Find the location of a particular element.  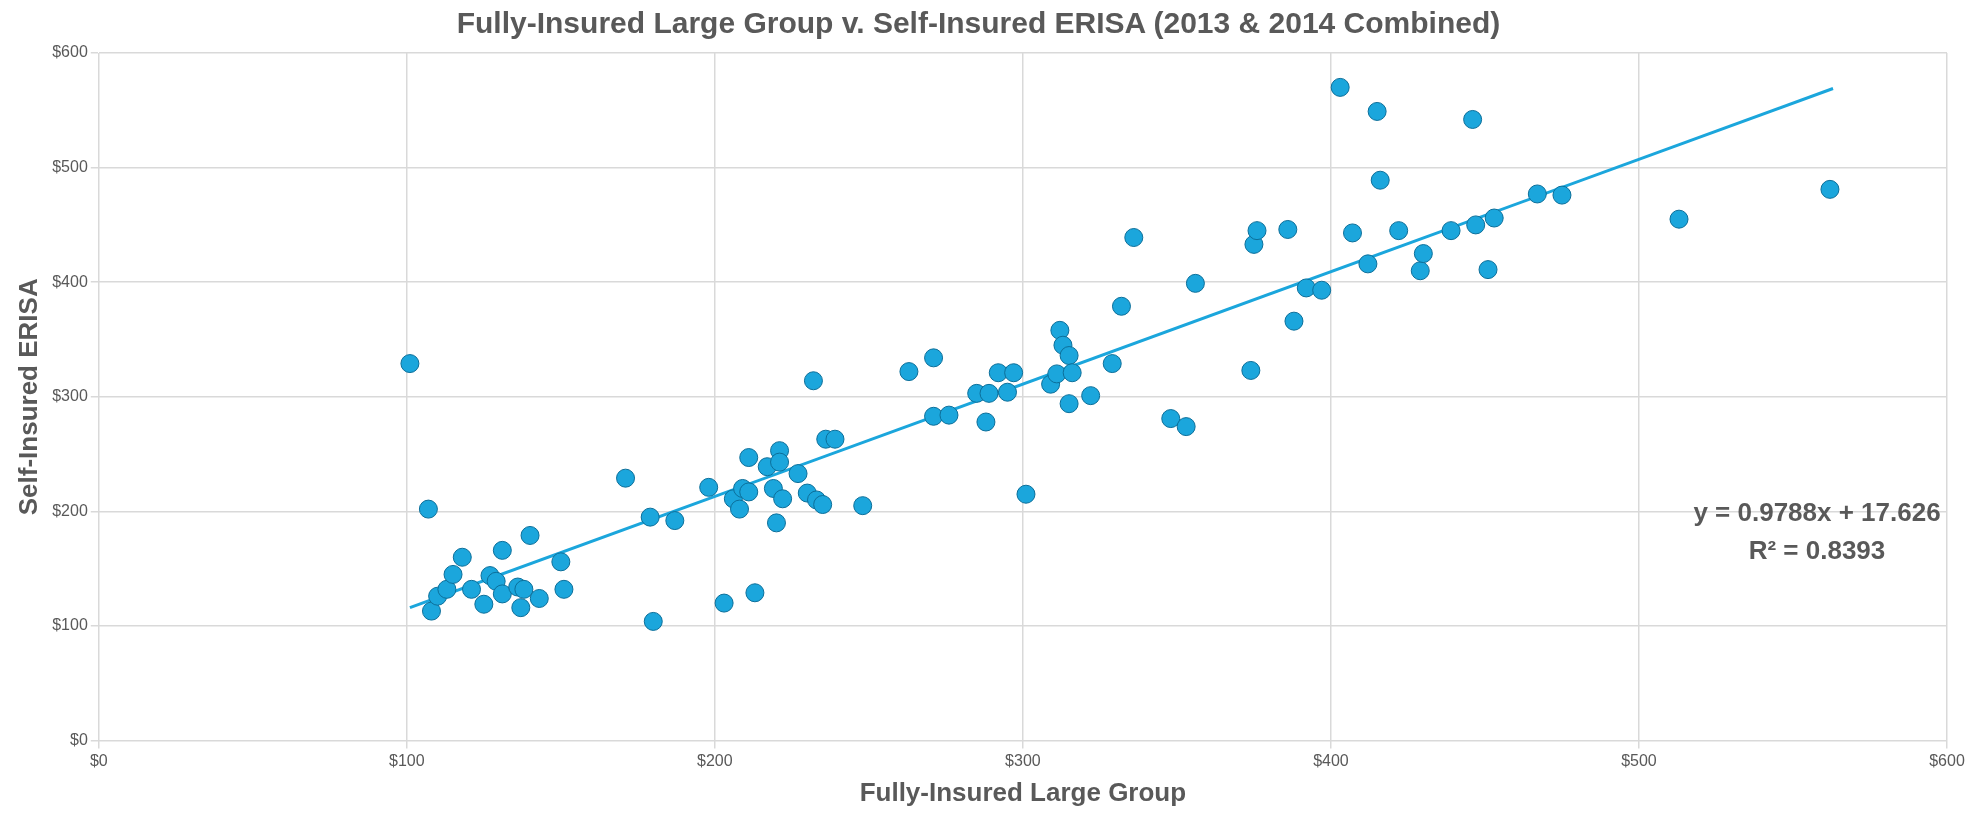

y-tick-label: $300 is located at coordinates (70, 396).